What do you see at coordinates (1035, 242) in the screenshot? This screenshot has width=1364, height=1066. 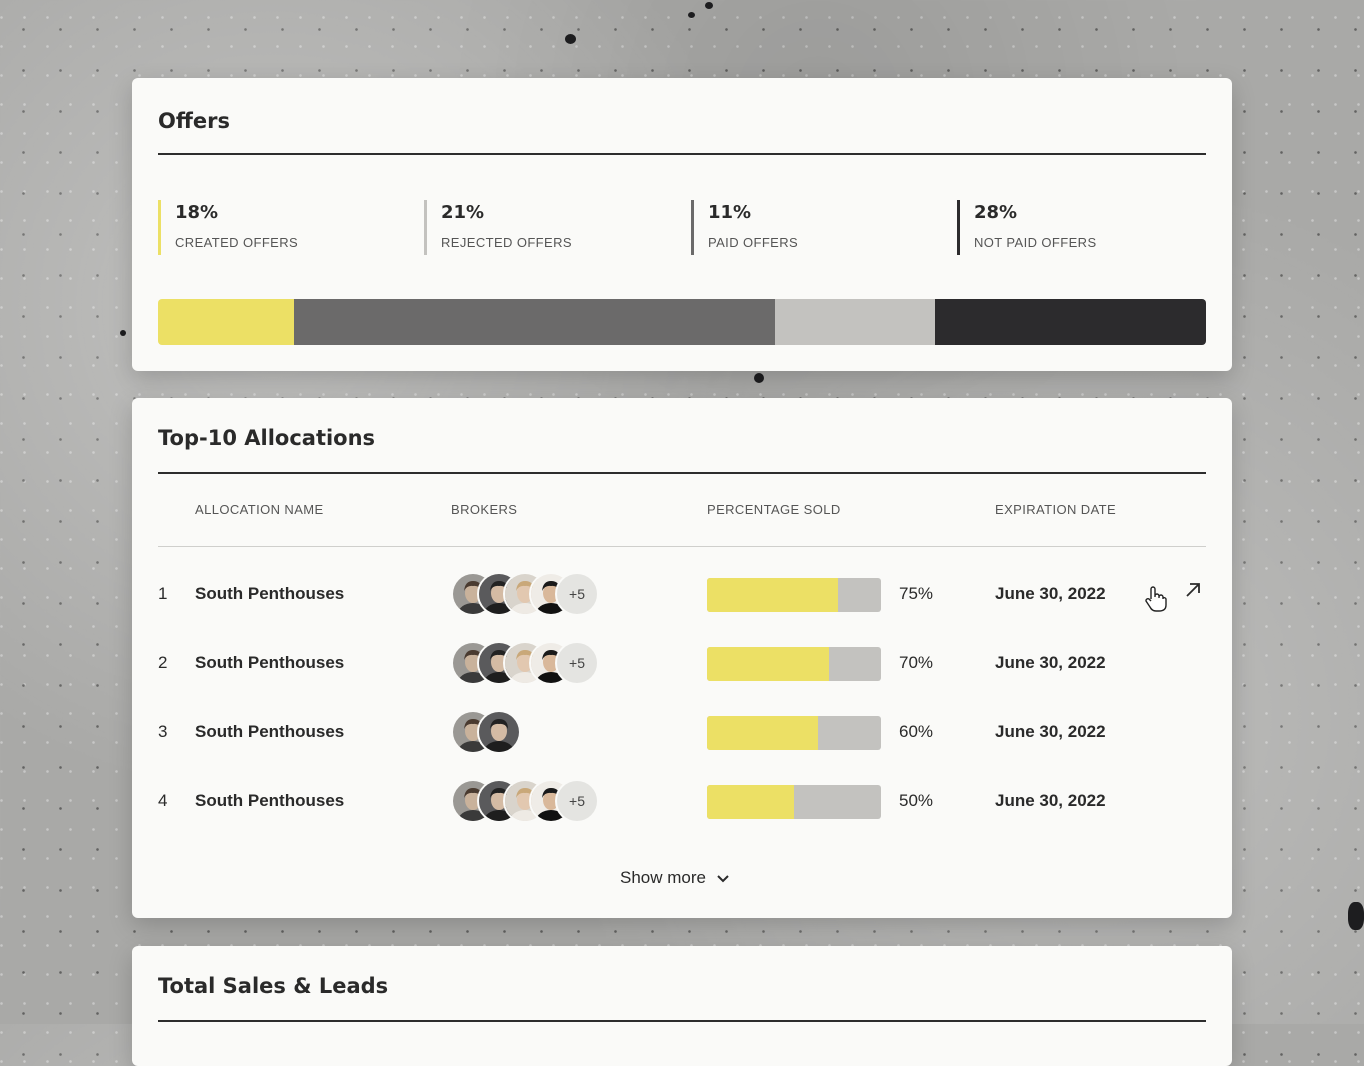 I see `stat-label: NOT PAID OFFERS` at bounding box center [1035, 242].